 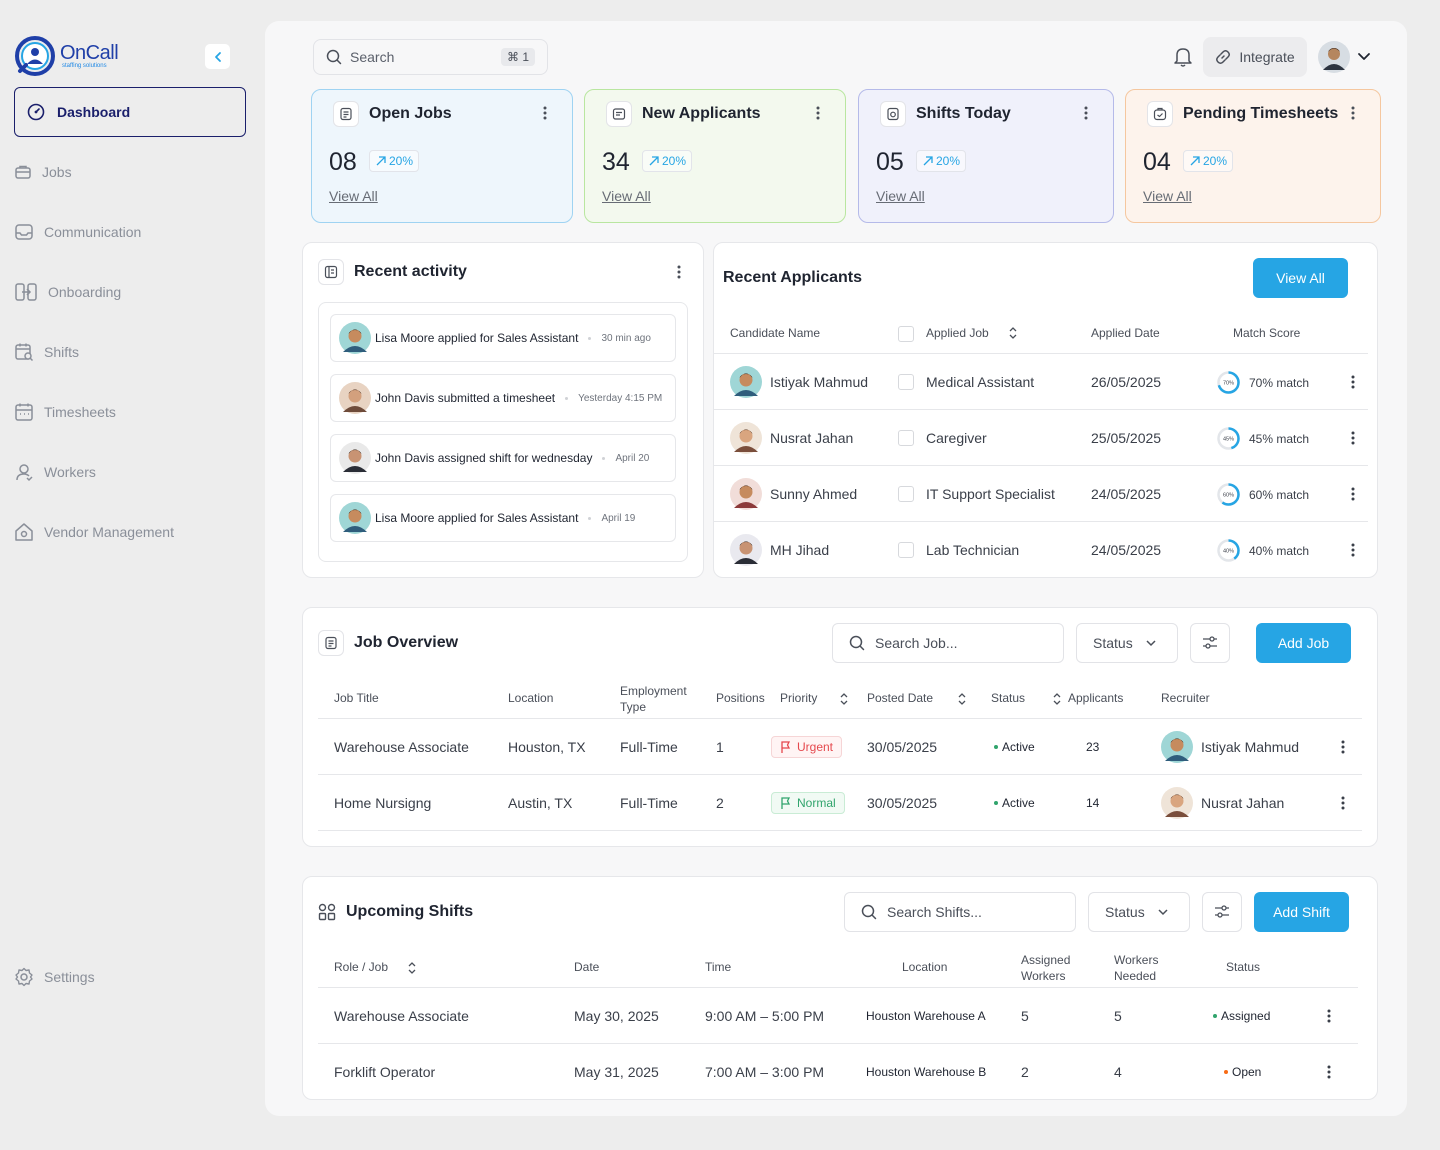 I want to click on shift-time: 9:00 AM – 5:00 PM, so click(x=765, y=1016).